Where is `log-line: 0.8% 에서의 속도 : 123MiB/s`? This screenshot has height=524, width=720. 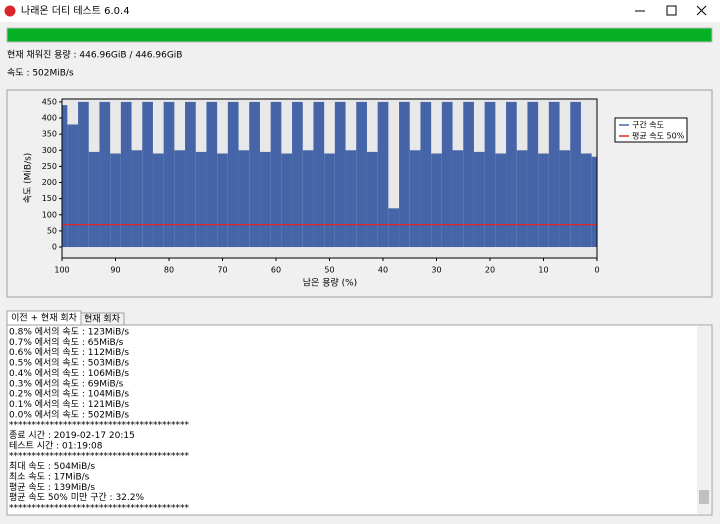 log-line: 0.8% 에서의 속도 : 123MiB/s is located at coordinates (69, 332).